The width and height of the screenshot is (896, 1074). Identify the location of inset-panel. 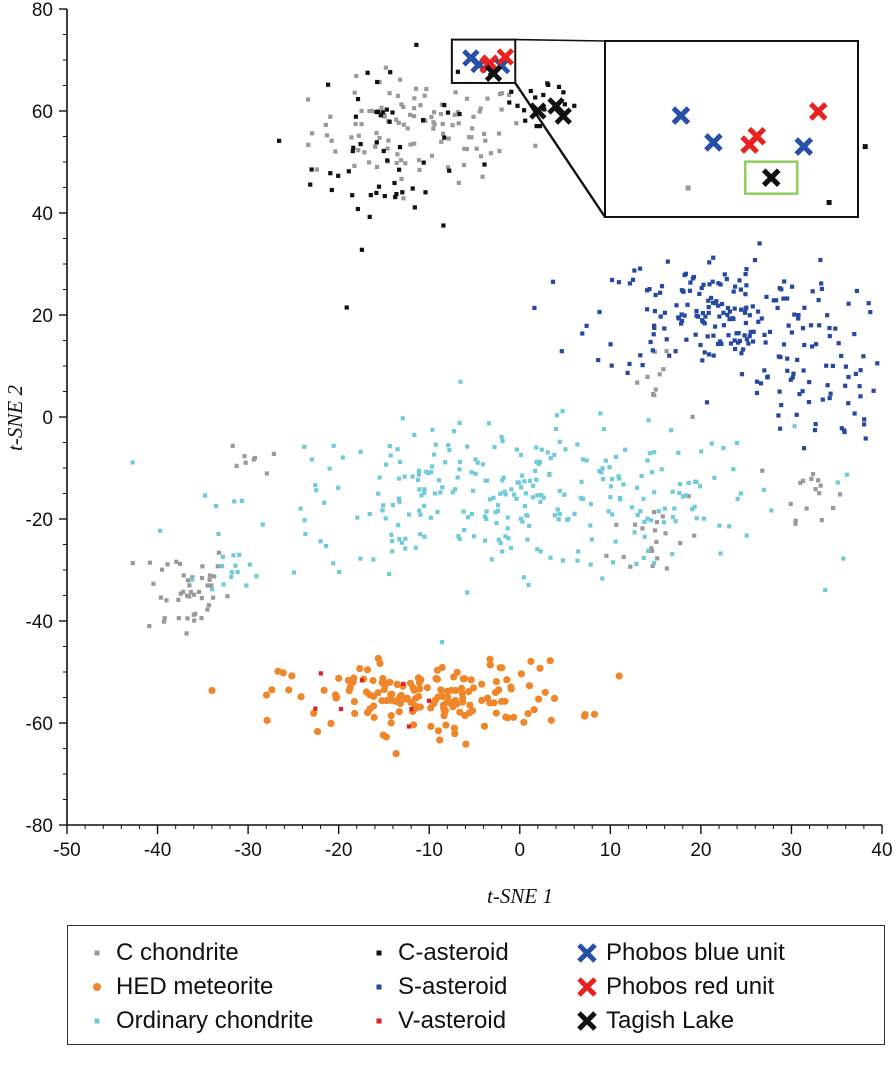
(731, 129).